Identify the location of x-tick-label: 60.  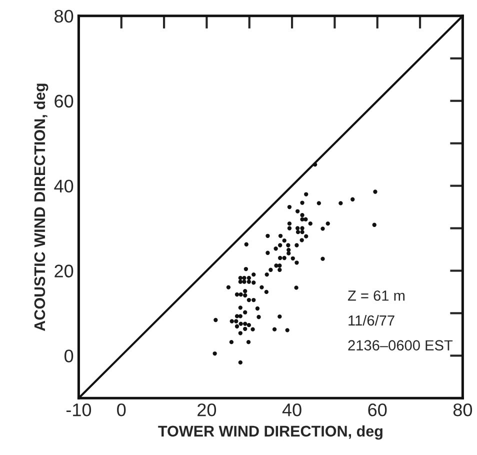
(377, 409).